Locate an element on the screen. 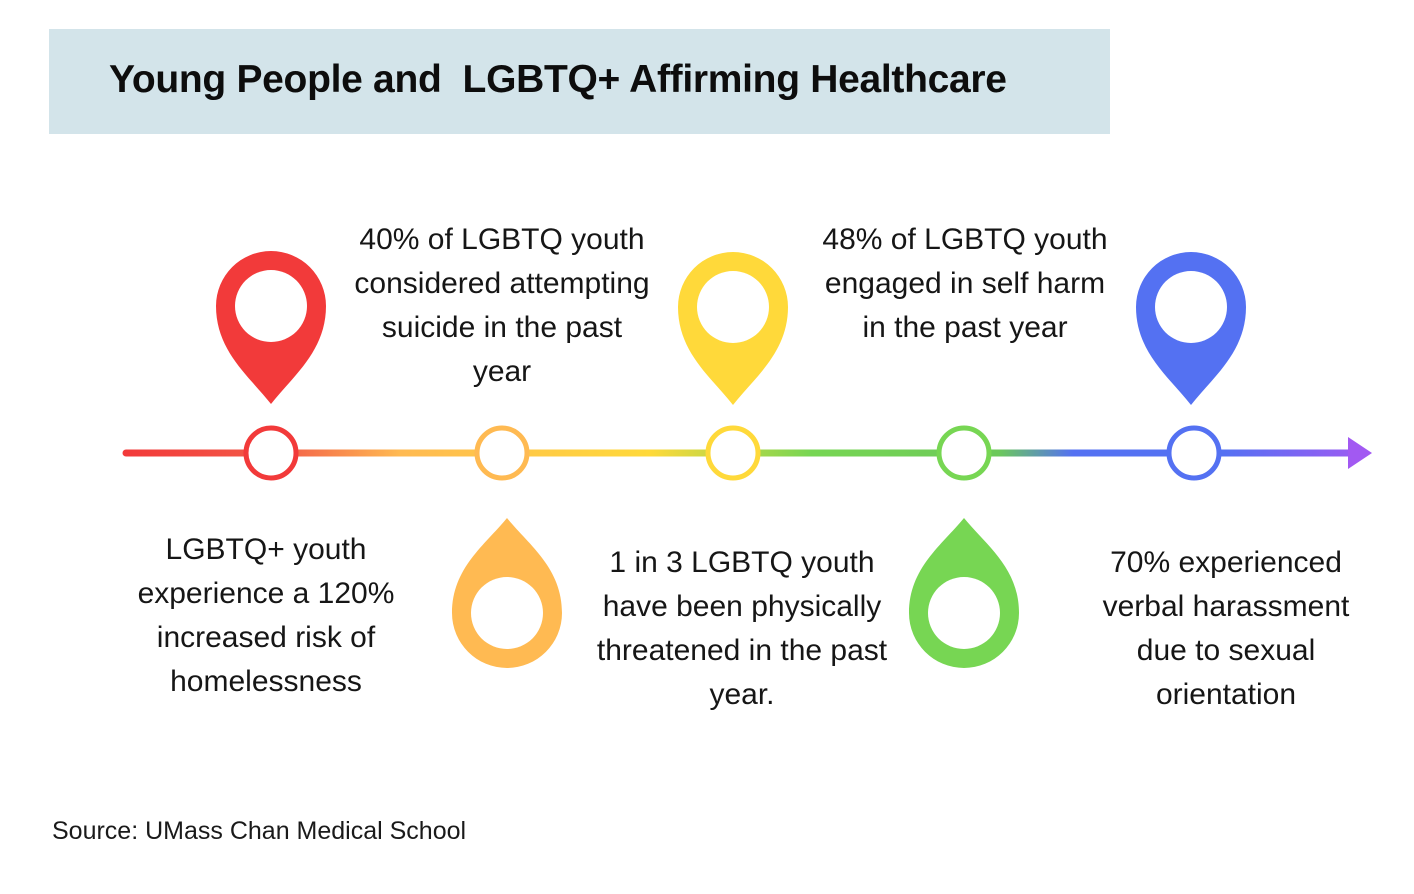  source-citation: Source: UMass Chan Medical School is located at coordinates (259, 831).